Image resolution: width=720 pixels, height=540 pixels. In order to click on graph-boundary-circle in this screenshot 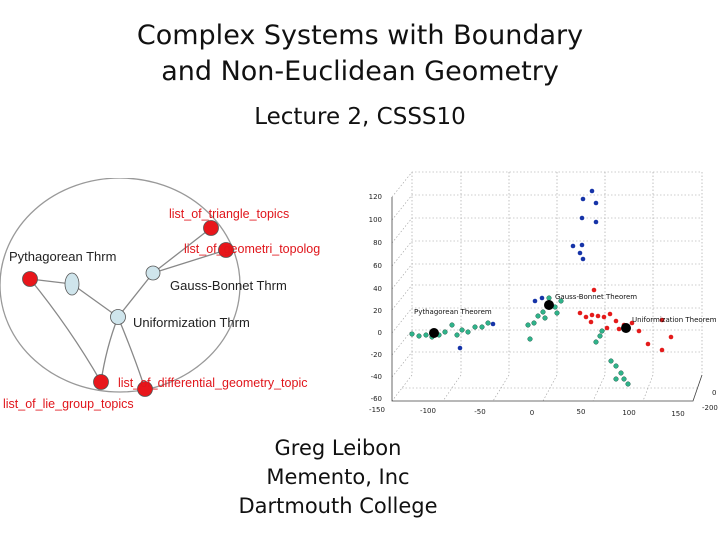, I will do `click(120, 285)`.